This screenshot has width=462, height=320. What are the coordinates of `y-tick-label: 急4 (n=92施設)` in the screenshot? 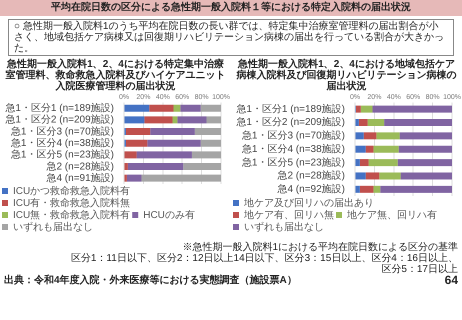 It's located at (310, 189).